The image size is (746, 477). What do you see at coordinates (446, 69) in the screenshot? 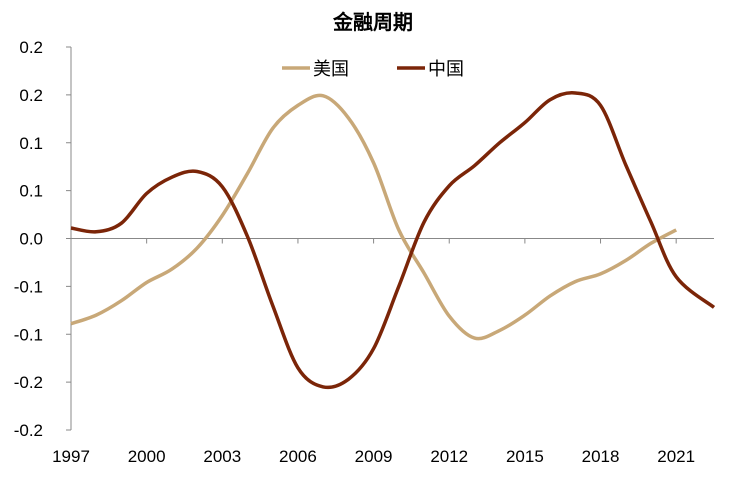
I see `legend-label: 中国` at bounding box center [446, 69].